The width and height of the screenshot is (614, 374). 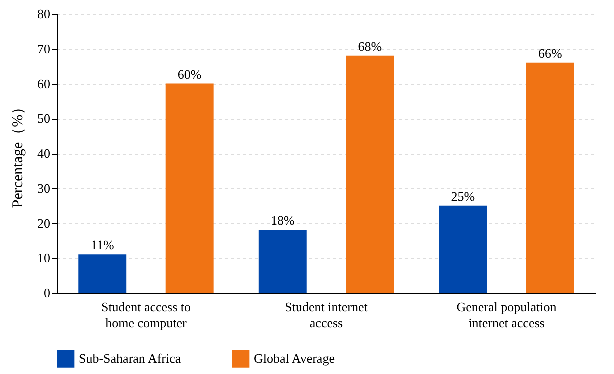 What do you see at coordinates (44, 188) in the screenshot?
I see `y-tick-label: 30` at bounding box center [44, 188].